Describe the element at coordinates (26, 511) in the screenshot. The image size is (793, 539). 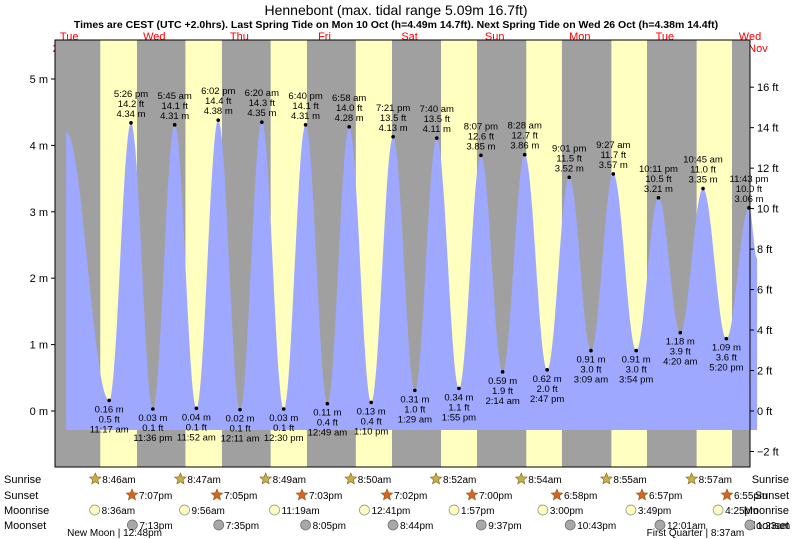
I see `moonrise-row-label-left: Moonrise` at that location.